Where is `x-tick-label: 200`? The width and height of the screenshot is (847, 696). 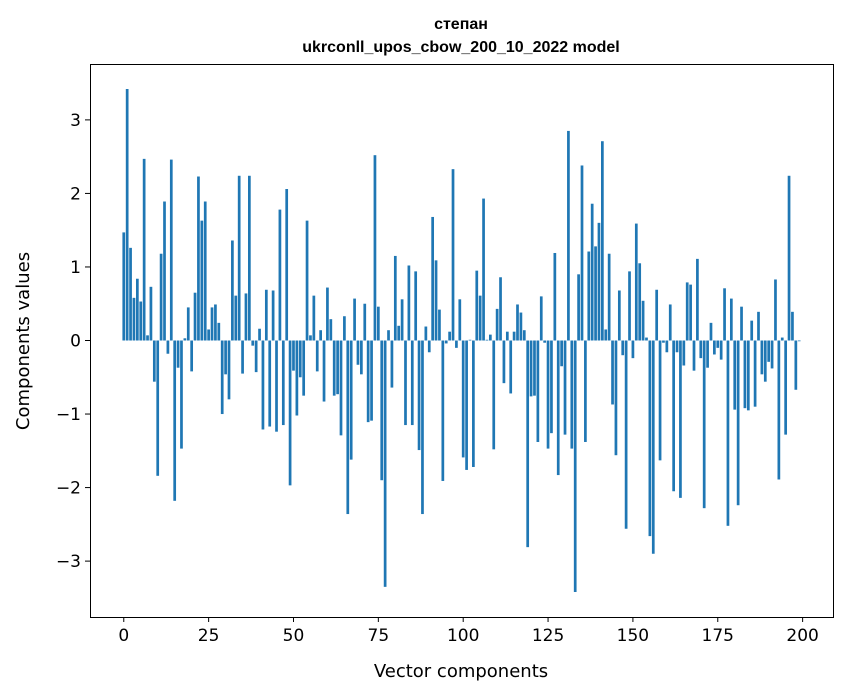
x-tick-label: 200 is located at coordinates (802, 636).